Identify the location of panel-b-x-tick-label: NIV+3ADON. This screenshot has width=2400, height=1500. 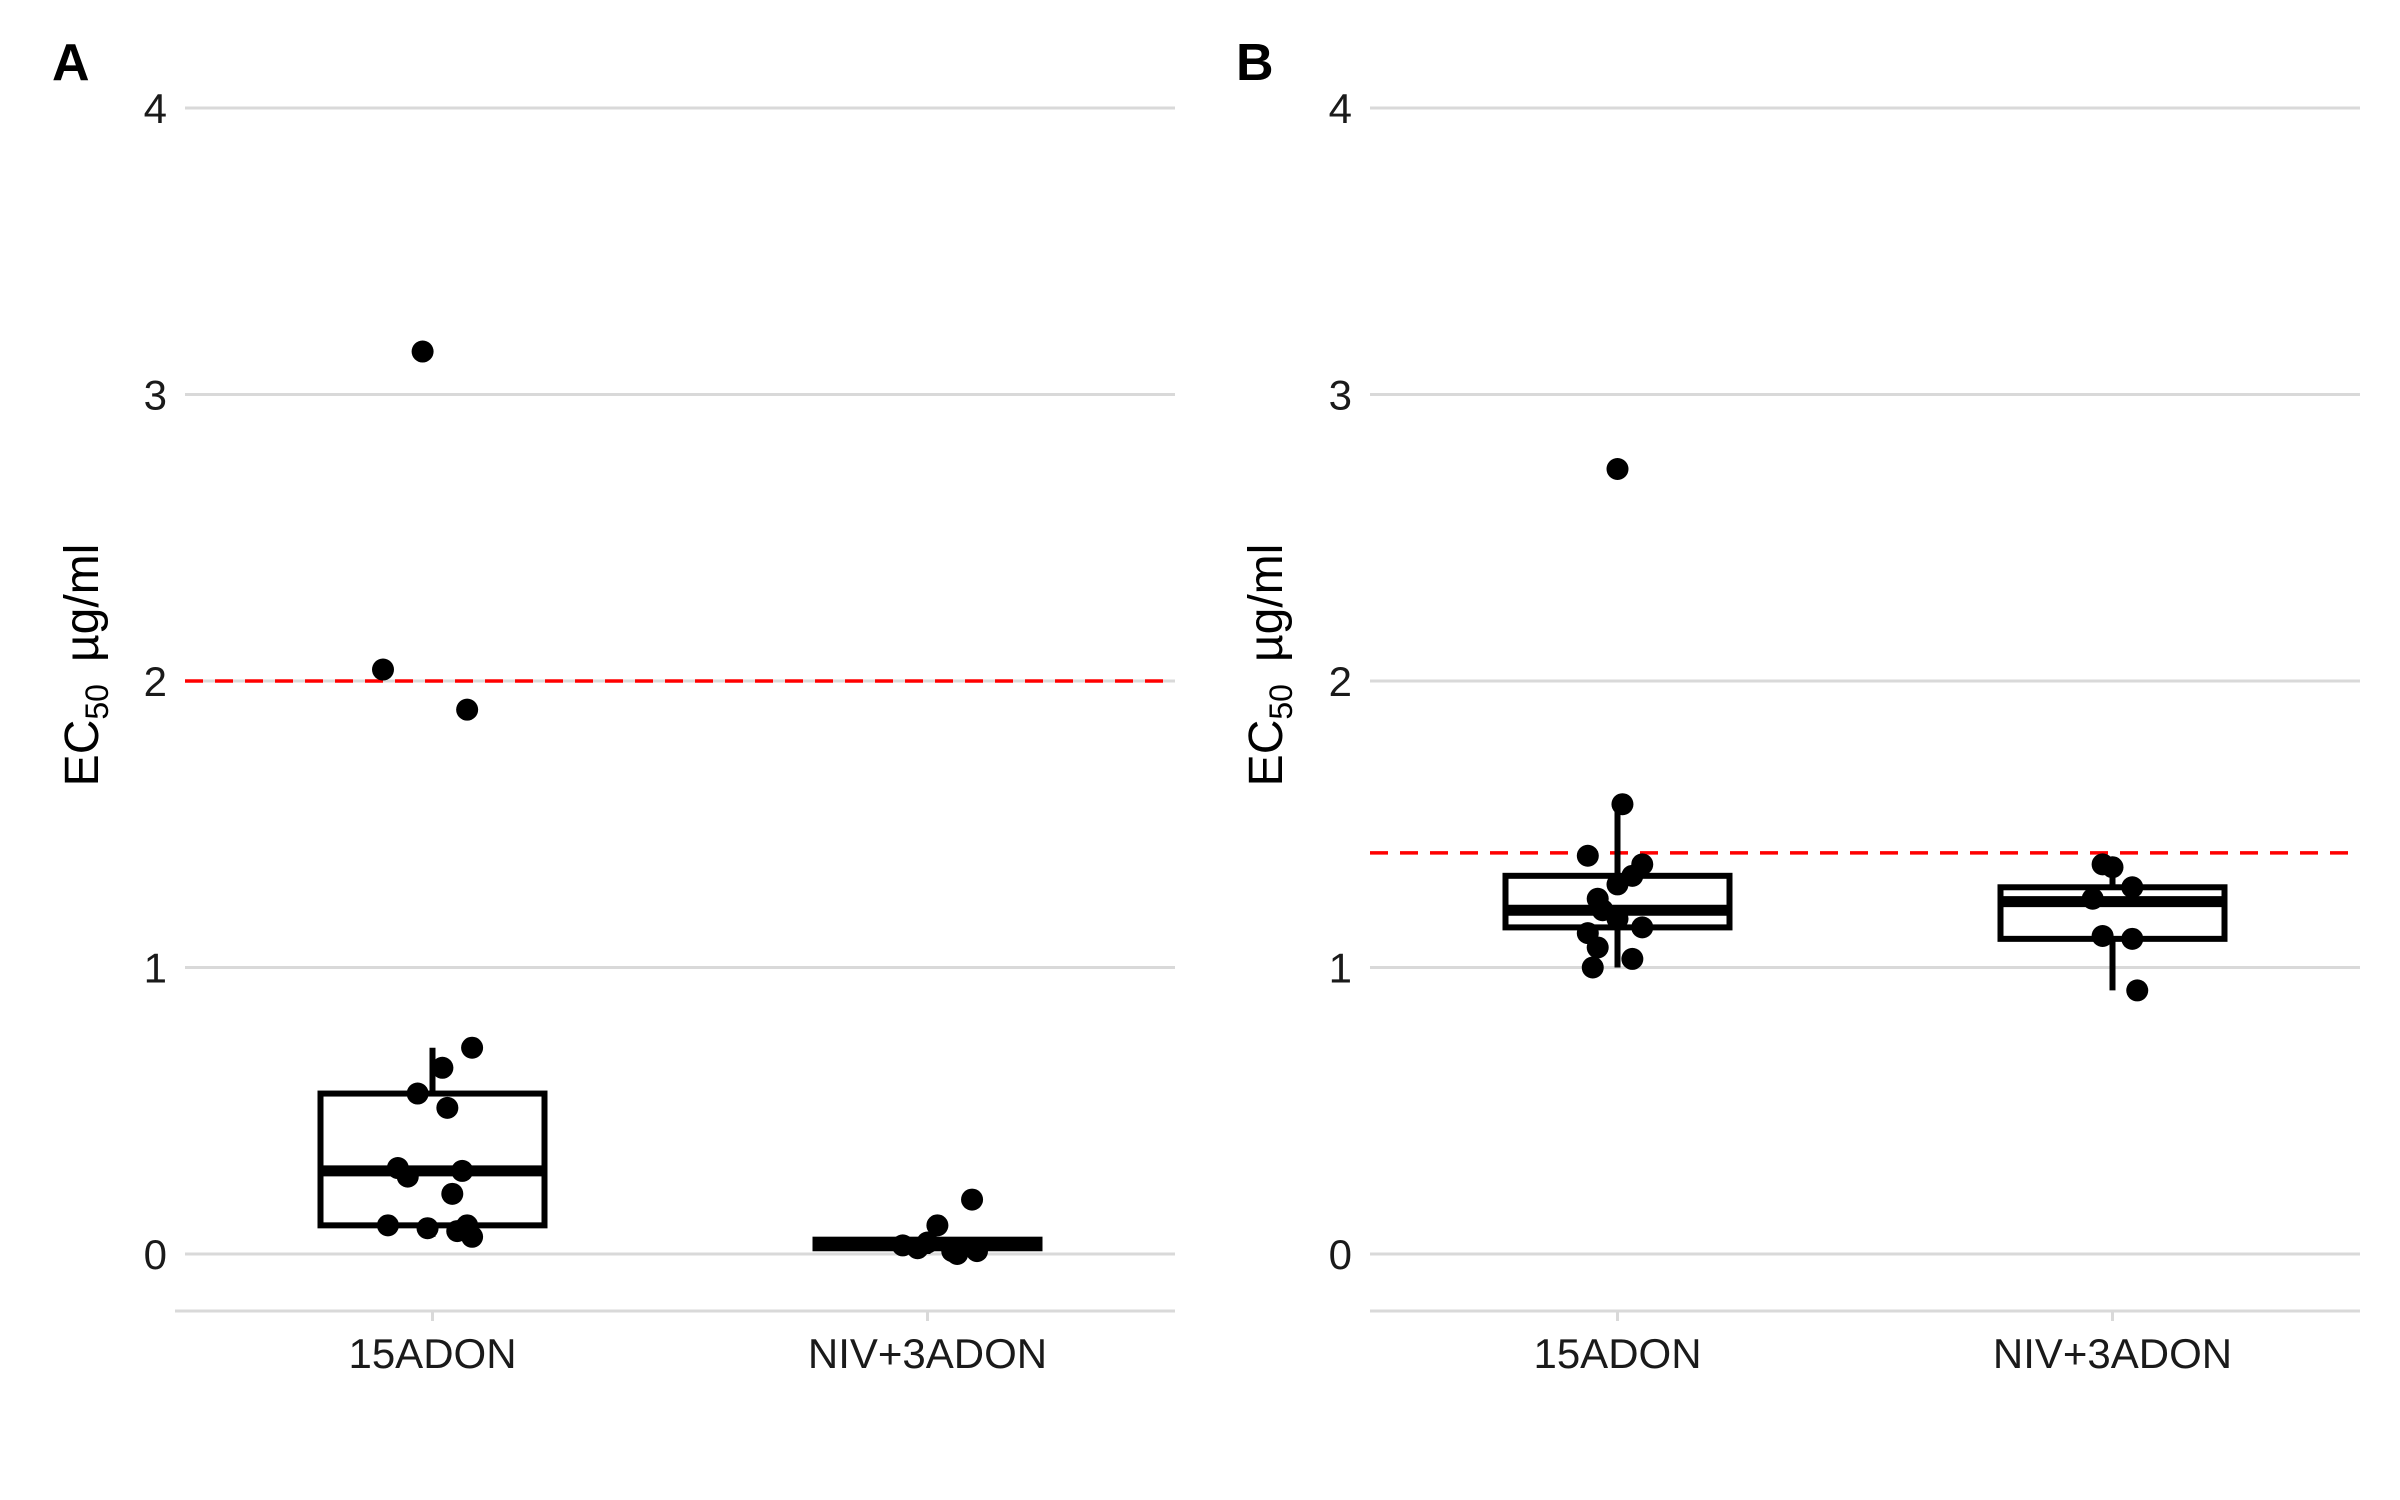
(2112, 1353).